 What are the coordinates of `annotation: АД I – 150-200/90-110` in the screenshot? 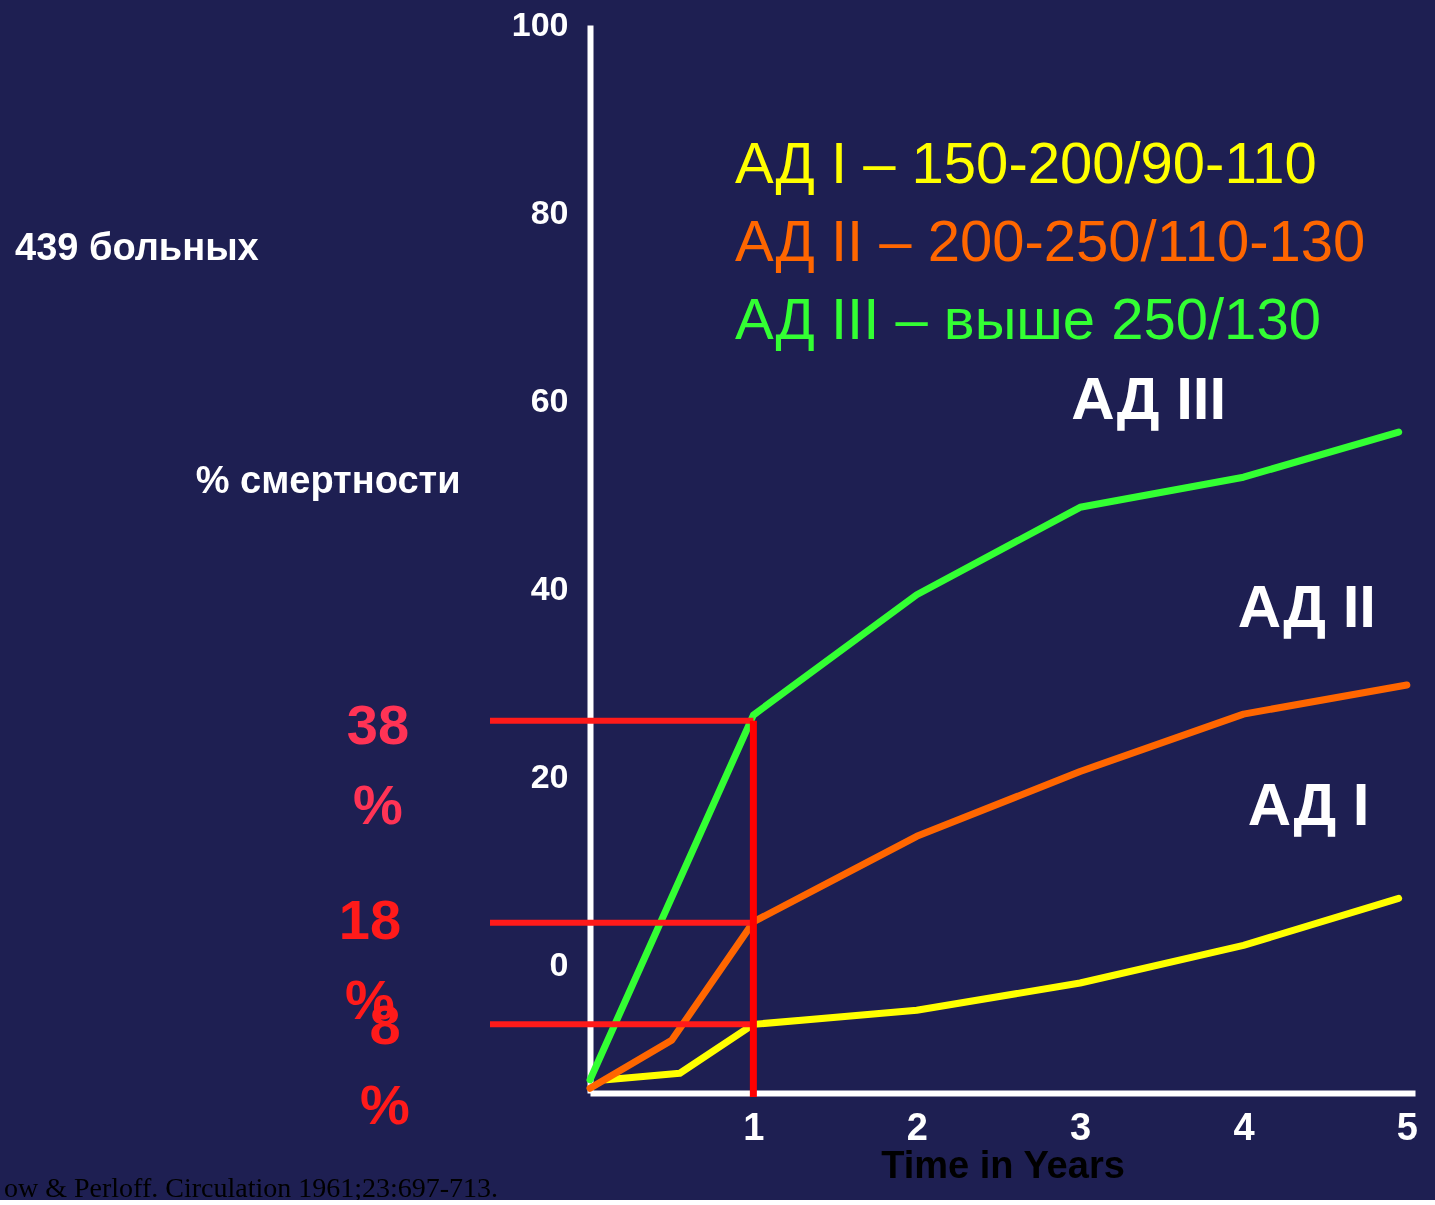 It's located at (1026, 162).